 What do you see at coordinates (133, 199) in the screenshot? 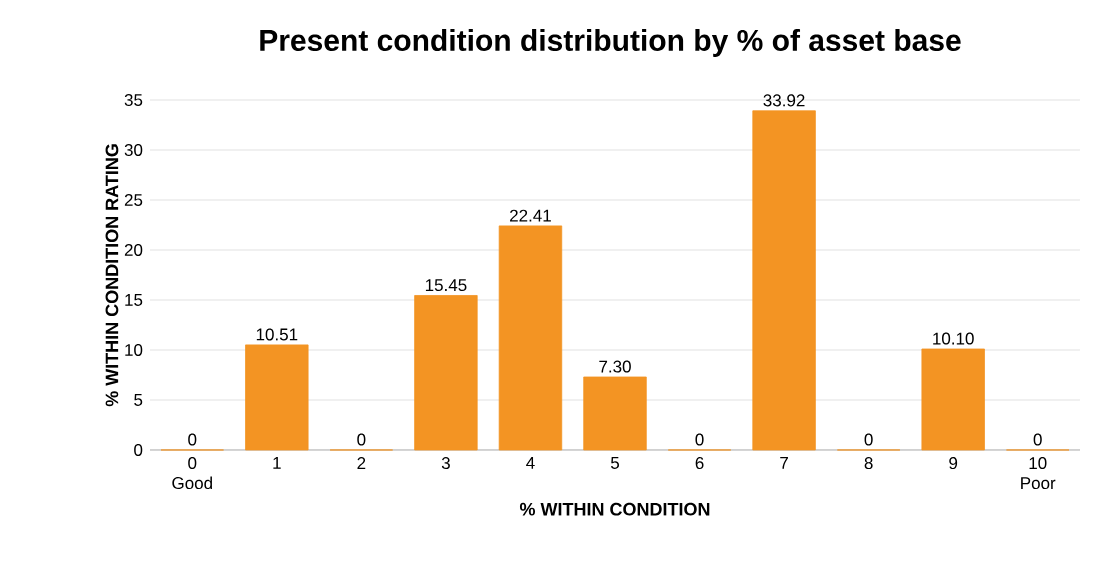
I see `y-tick-label: 25` at bounding box center [133, 199].